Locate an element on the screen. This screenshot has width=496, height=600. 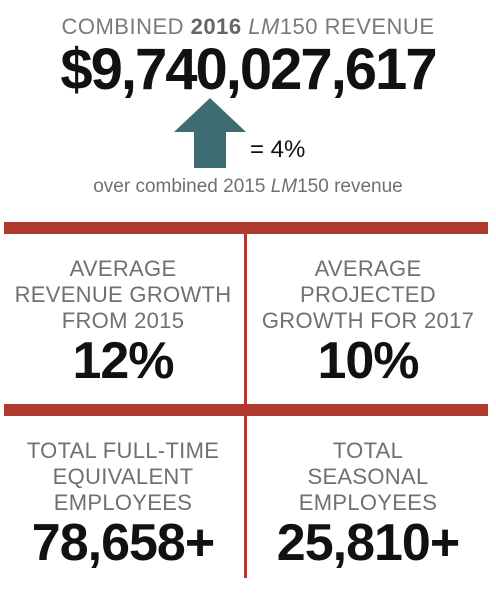
stat-value: 10% is located at coordinates (368, 361).